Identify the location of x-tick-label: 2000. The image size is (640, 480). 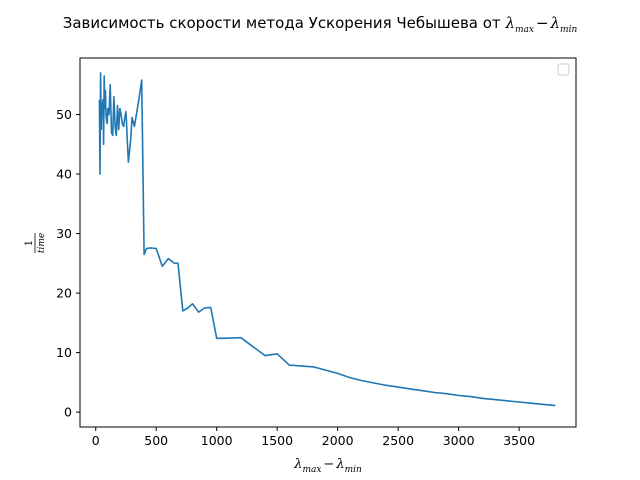
(338, 440).